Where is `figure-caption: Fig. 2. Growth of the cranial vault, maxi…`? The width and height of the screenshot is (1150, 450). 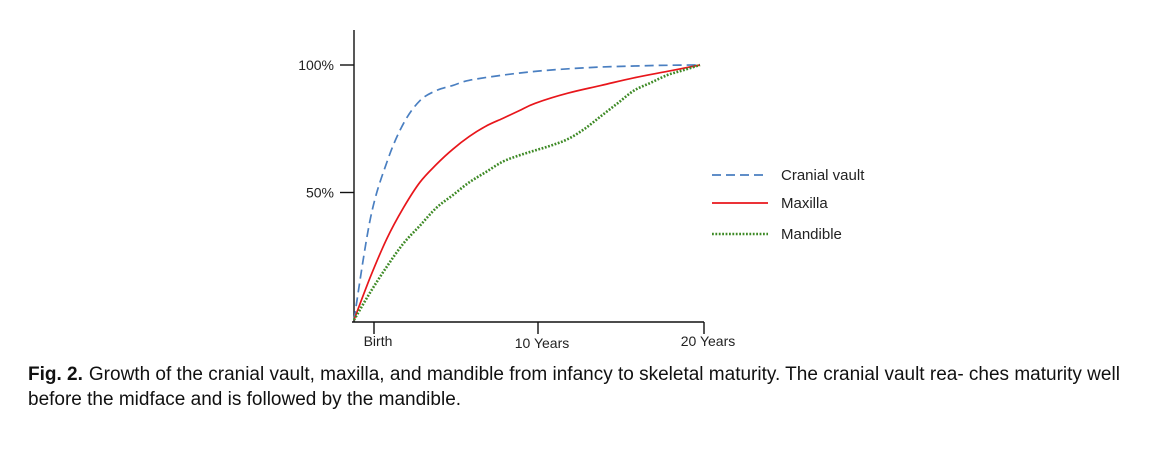
figure-caption: Fig. 2. Growth of the cranial vault, maxi… is located at coordinates (578, 387).